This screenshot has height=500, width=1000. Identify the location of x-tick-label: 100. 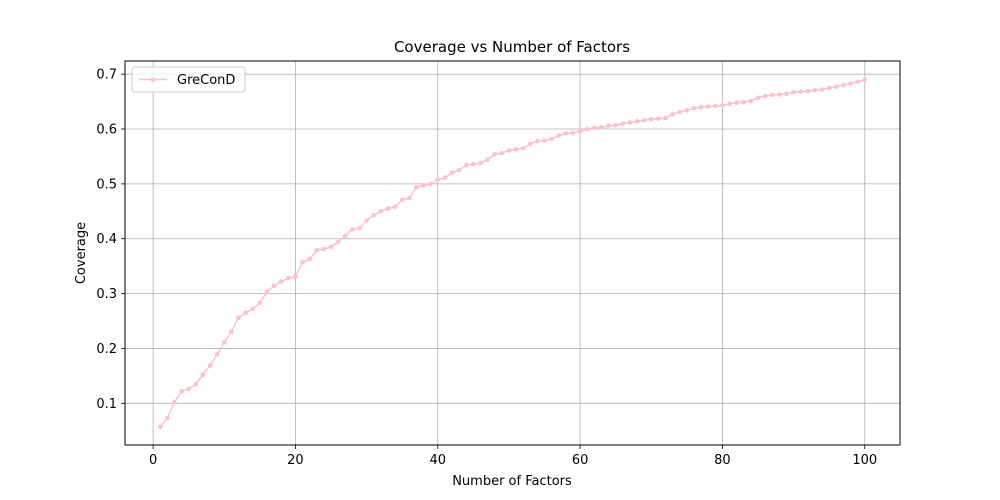
(864, 460).